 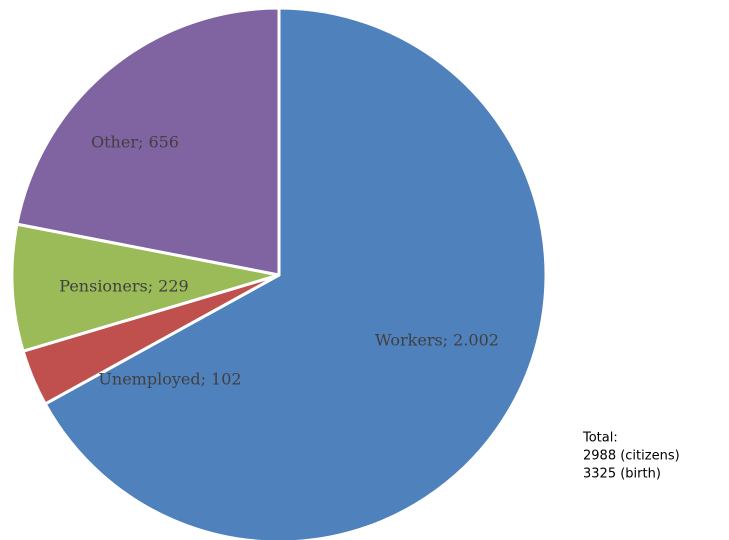 What do you see at coordinates (135, 142) in the screenshot?
I see `data-label: Other; 656` at bounding box center [135, 142].